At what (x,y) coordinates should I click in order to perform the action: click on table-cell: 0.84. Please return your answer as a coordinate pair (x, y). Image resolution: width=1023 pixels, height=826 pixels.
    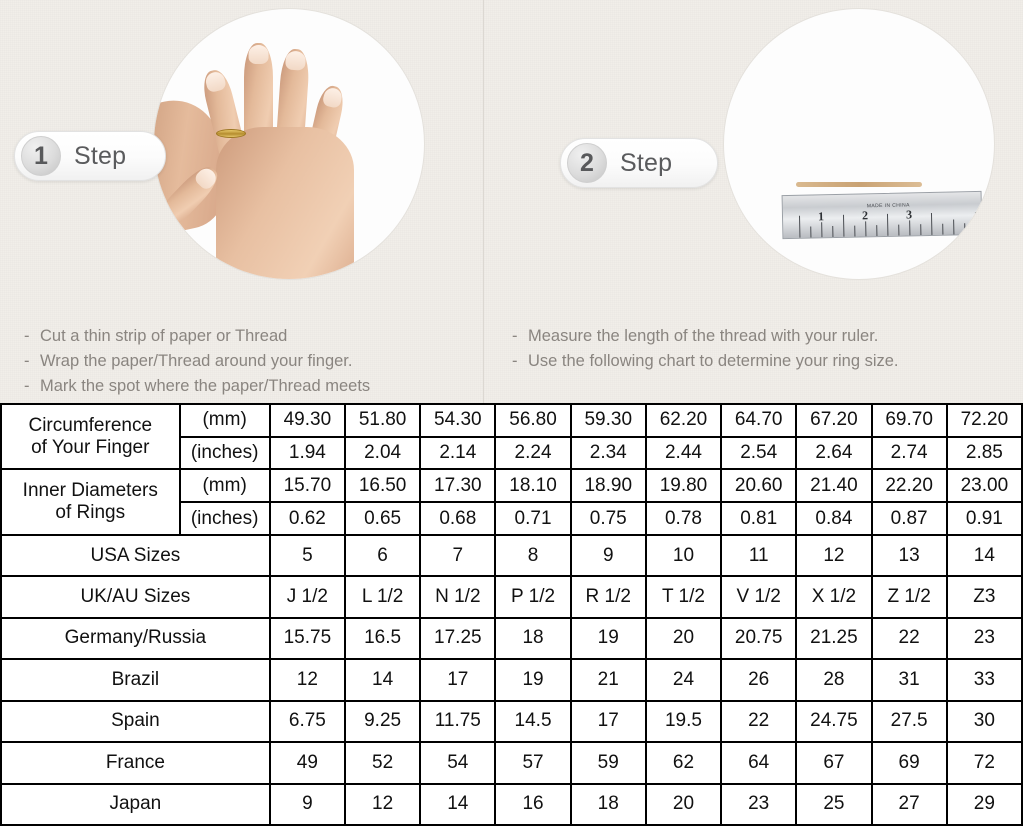
    Looking at the image, I should click on (834, 518).